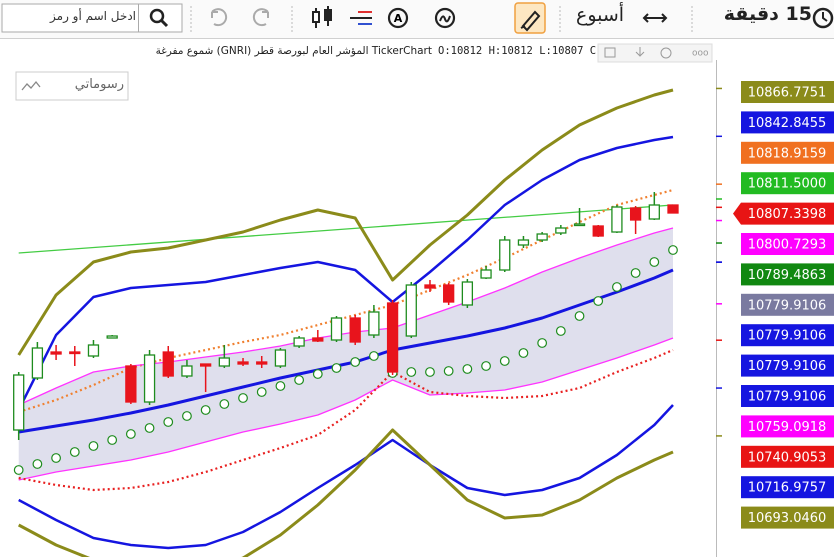 Image resolution: width=834 pixels, height=557 pixels. What do you see at coordinates (99, 84) in the screenshot?
I see `drawings-label: رسوماتي` at bounding box center [99, 84].